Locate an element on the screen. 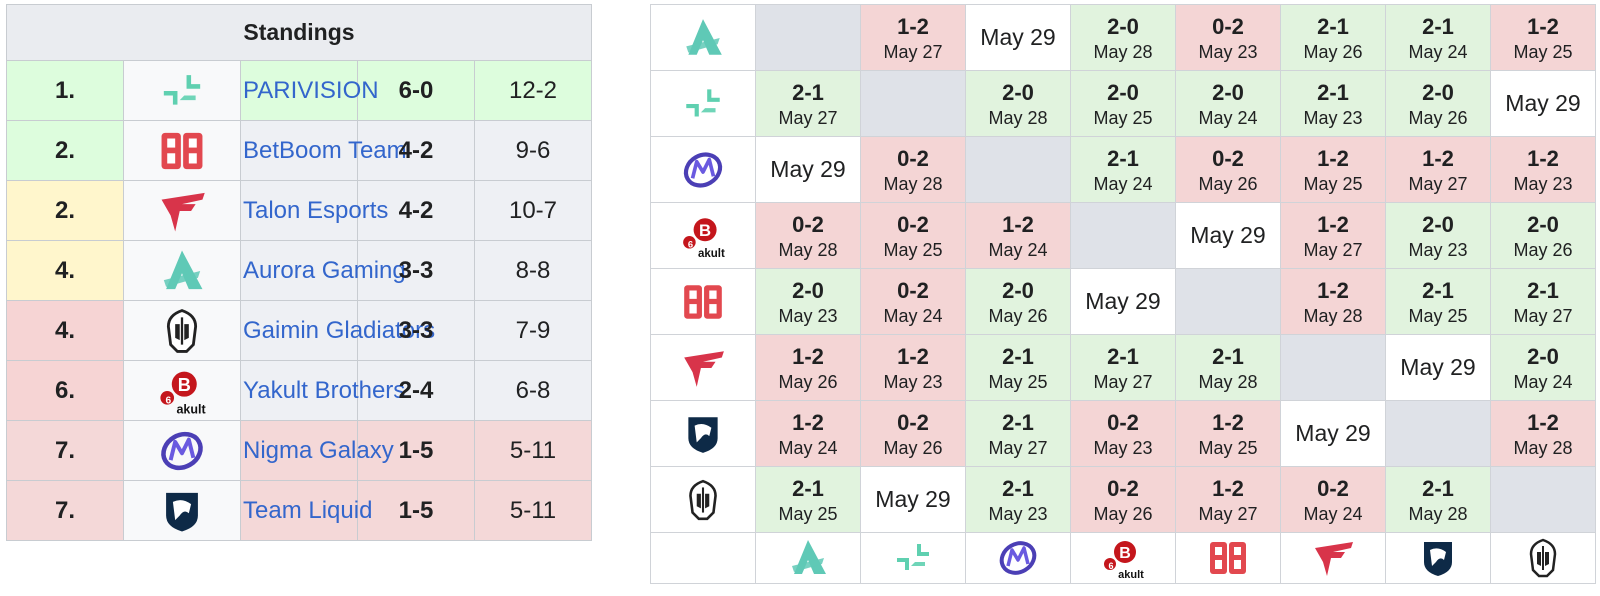 The height and width of the screenshot is (596, 1600). crosstable-cell-win: 2-1 May 27 is located at coordinates (1018, 433).